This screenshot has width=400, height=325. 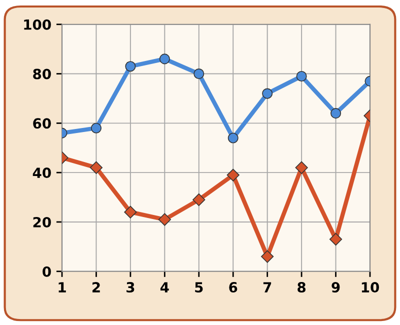 What do you see at coordinates (46, 271) in the screenshot?
I see `y-tick-label: 0` at bounding box center [46, 271].